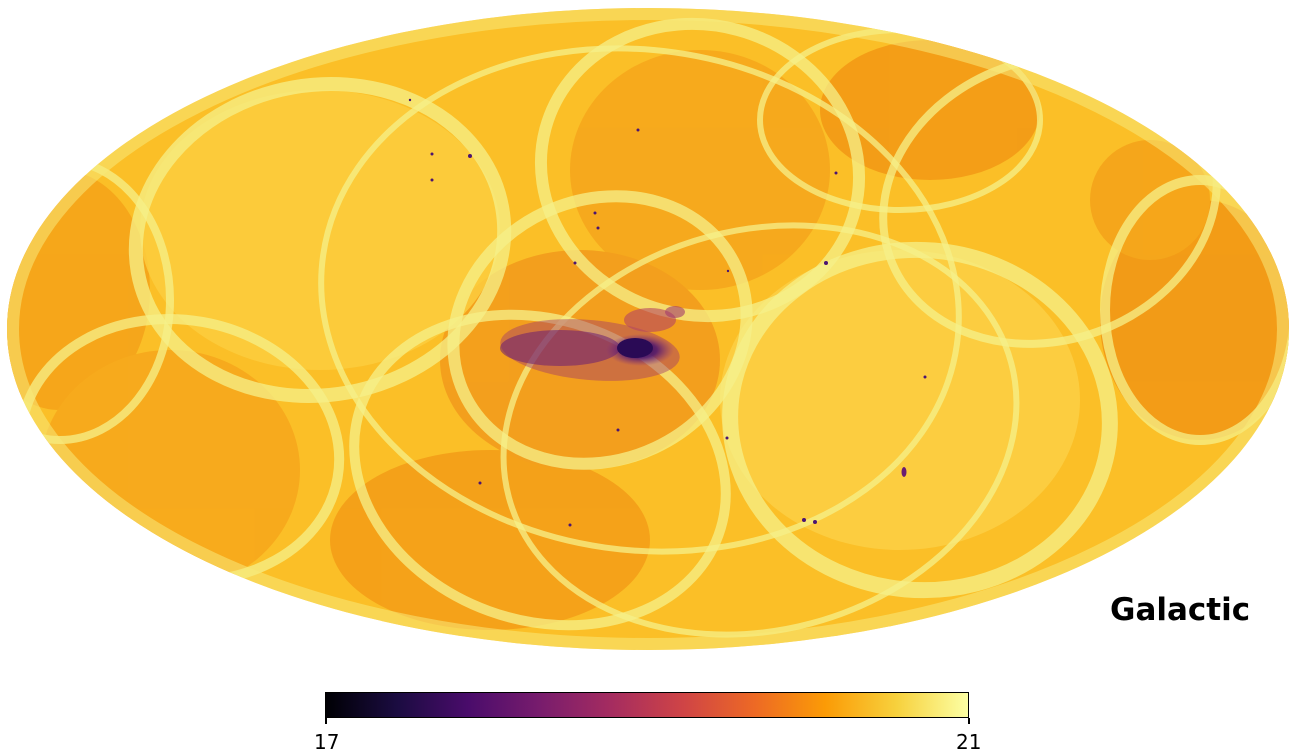  What do you see at coordinates (969, 721) in the screenshot?
I see `colorbar-max-tick` at bounding box center [969, 721].